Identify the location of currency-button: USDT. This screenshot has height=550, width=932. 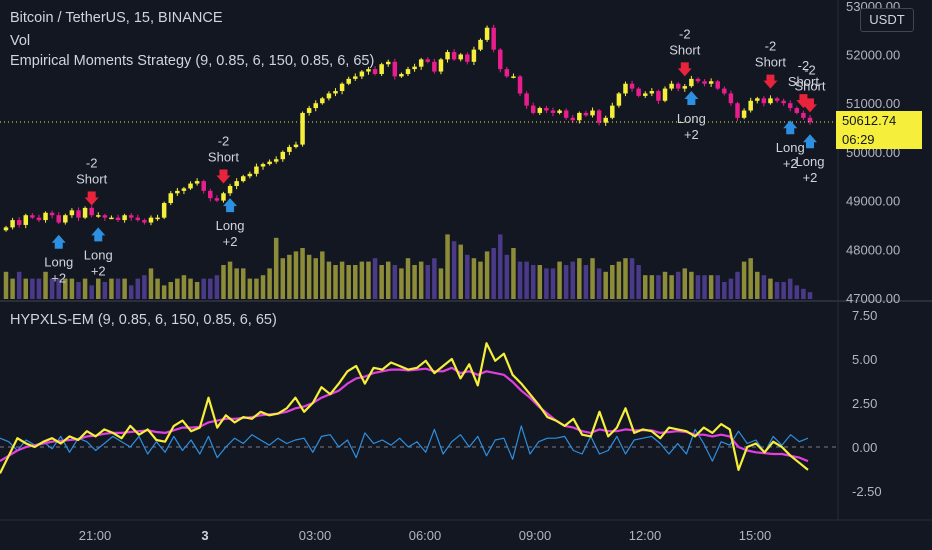
(887, 20).